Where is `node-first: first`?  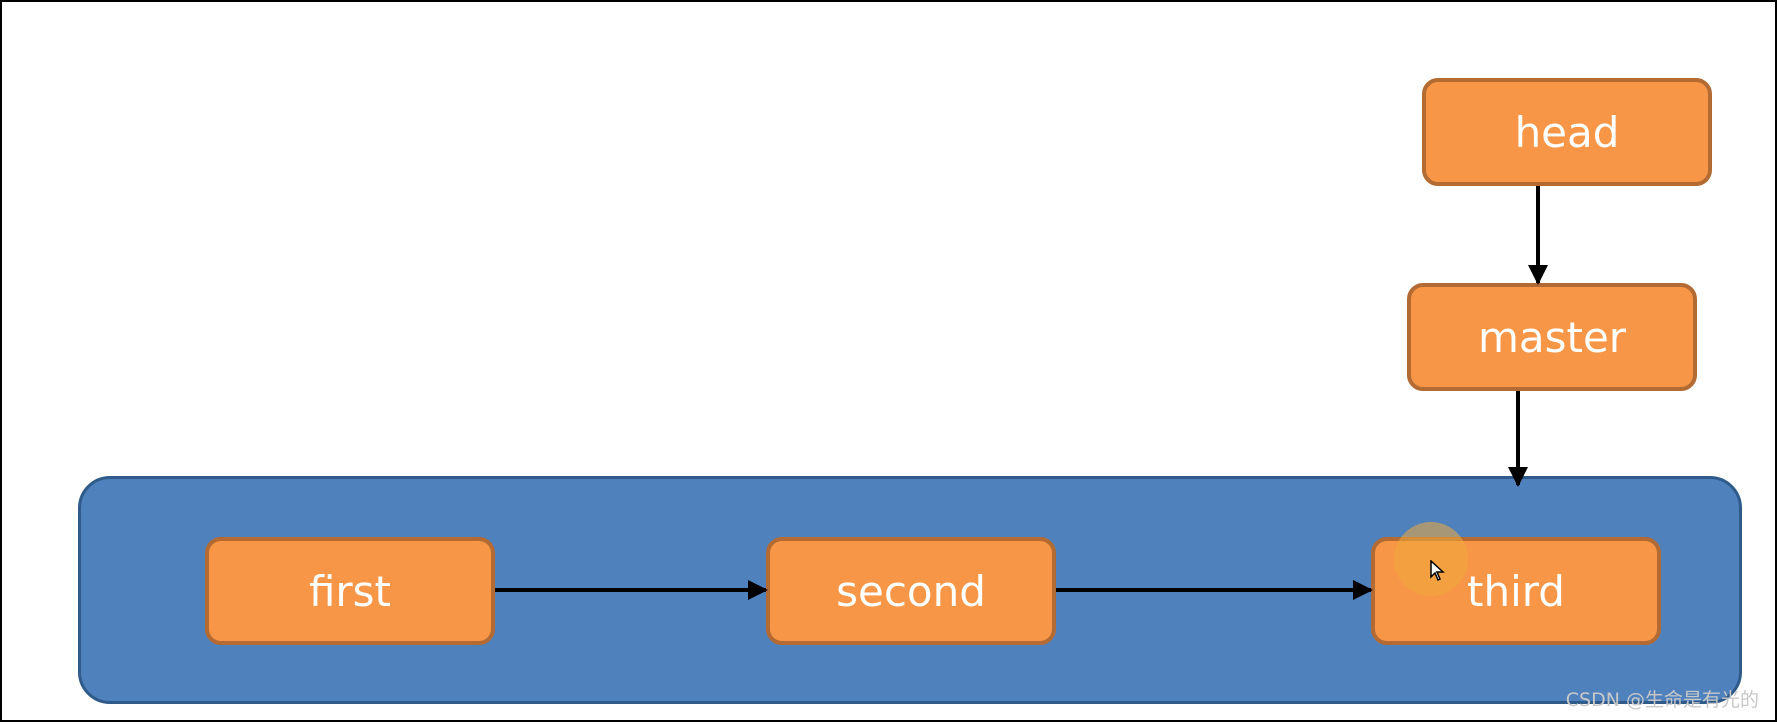
node-first: first is located at coordinates (350, 591).